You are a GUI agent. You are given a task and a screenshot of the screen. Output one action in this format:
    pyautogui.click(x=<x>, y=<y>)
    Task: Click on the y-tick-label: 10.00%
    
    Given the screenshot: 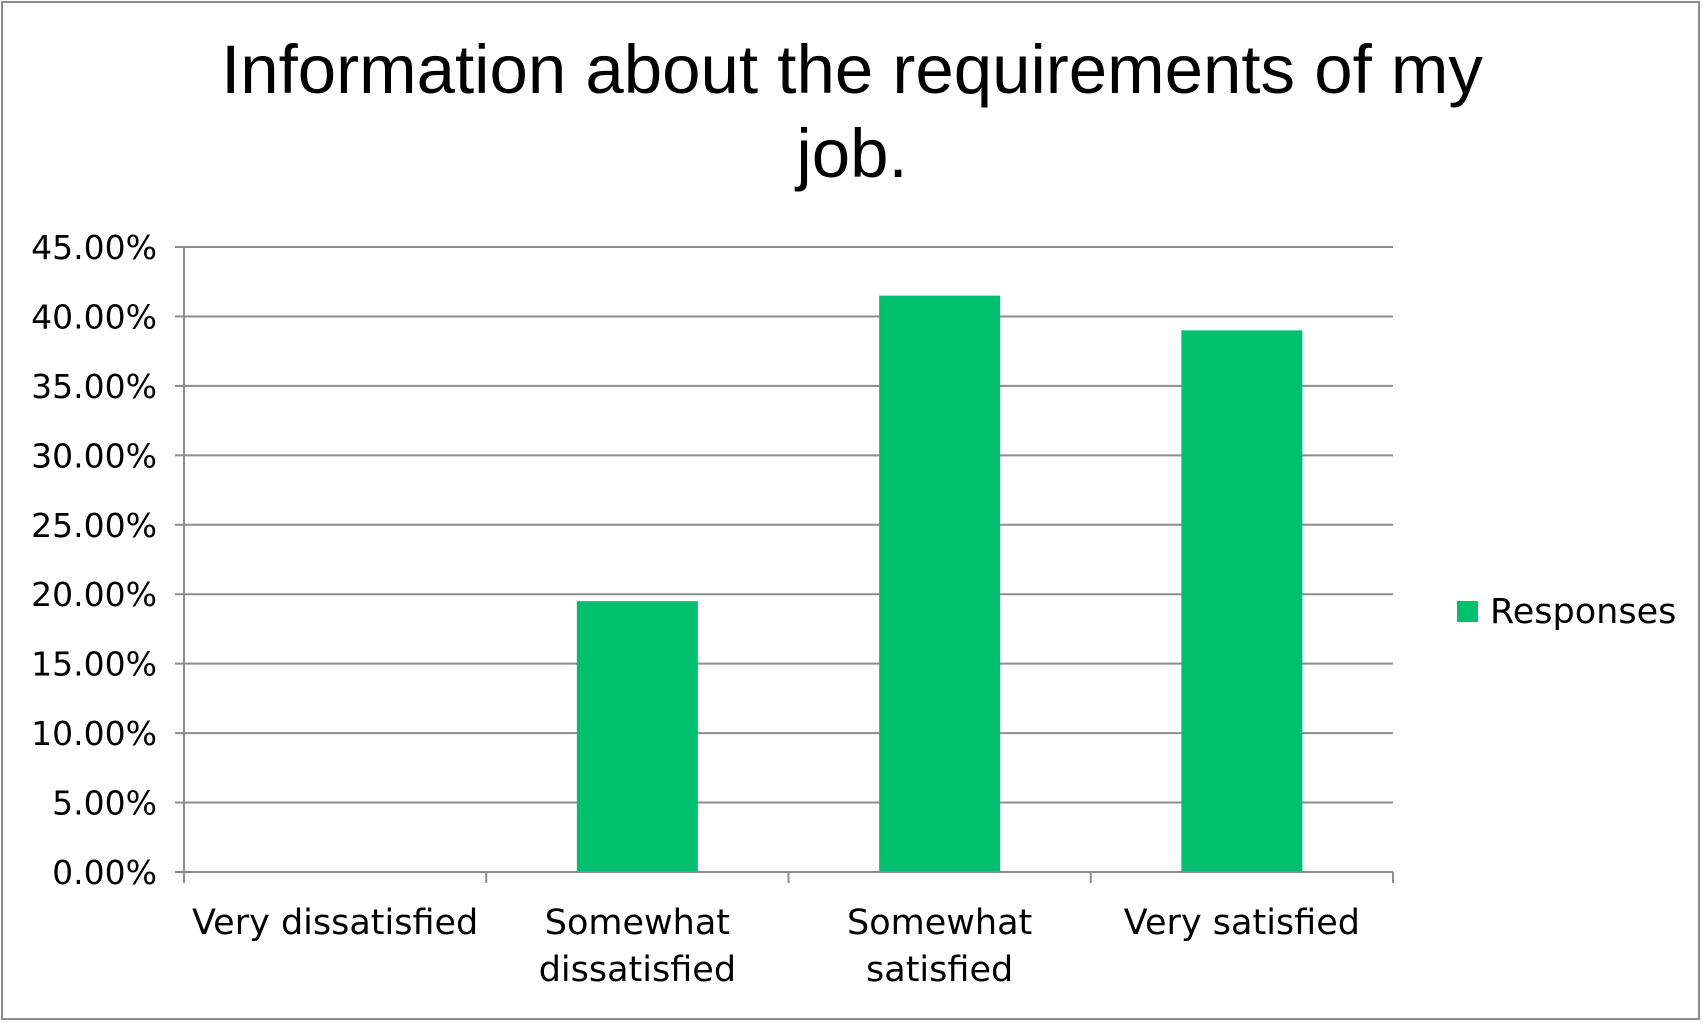 What is the action you would take?
    pyautogui.click(x=94, y=733)
    